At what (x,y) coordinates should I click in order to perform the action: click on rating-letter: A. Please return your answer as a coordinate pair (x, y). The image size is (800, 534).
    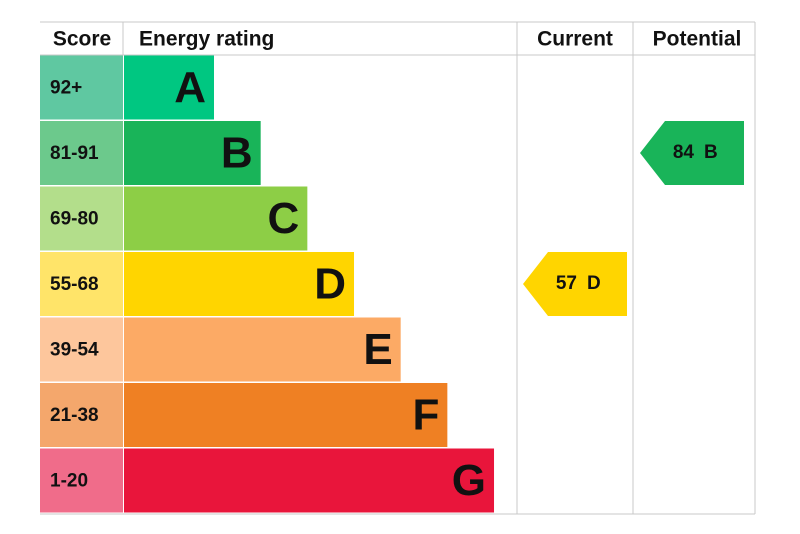
    Looking at the image, I should click on (190, 87).